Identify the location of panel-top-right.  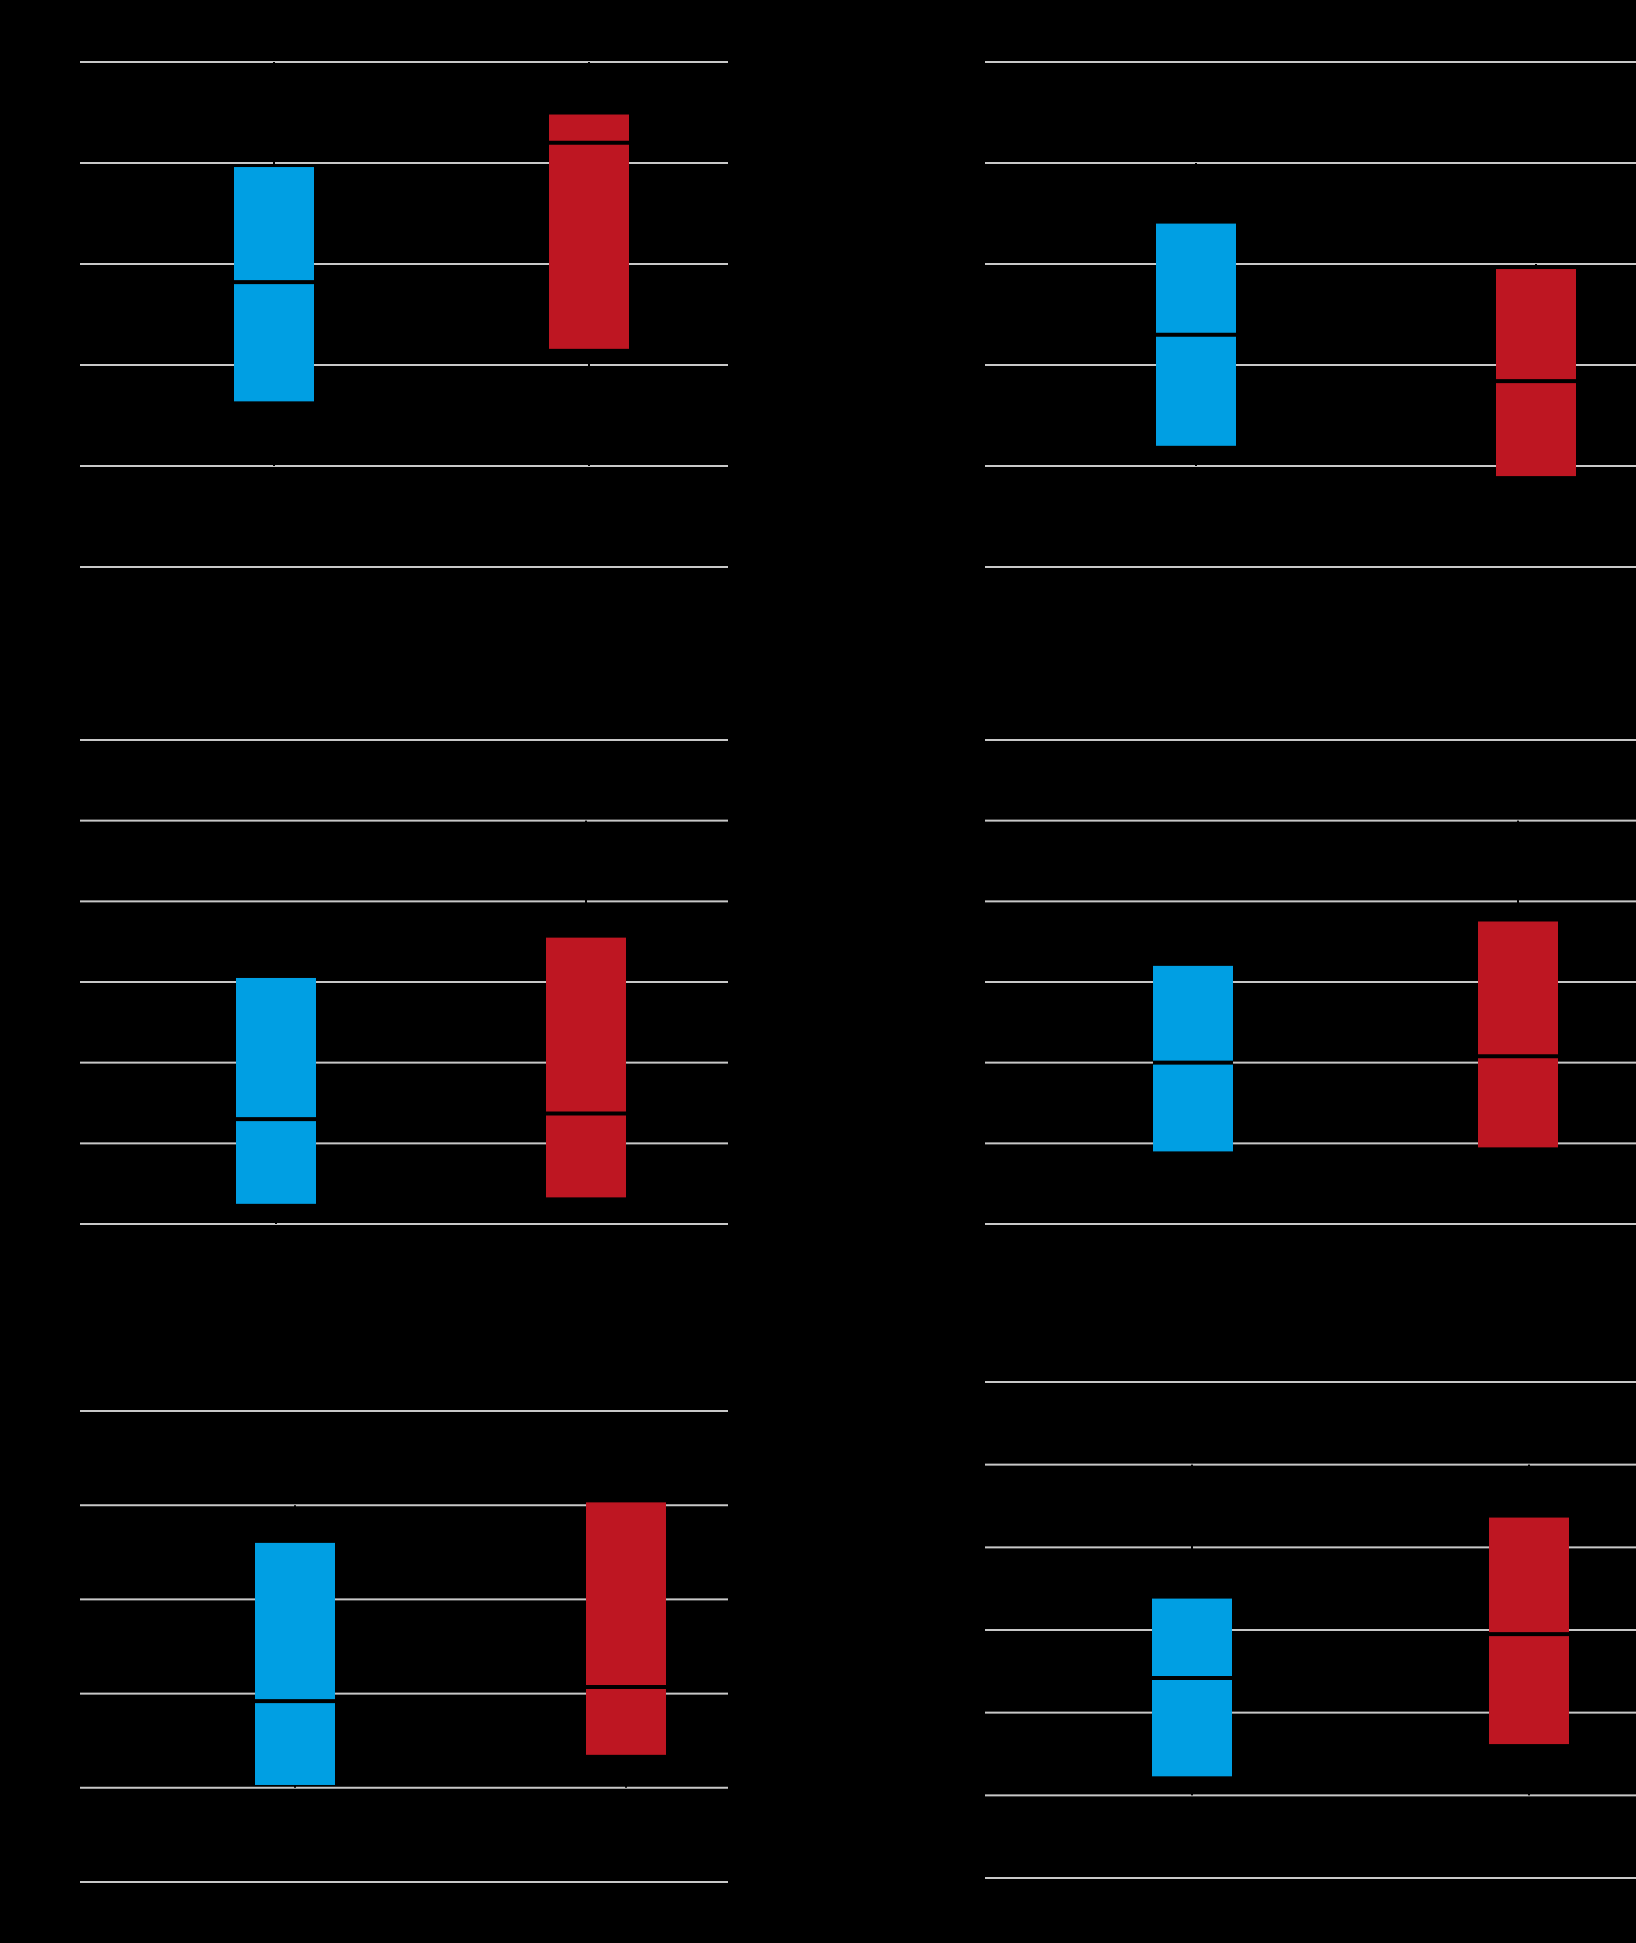
(1310, 314).